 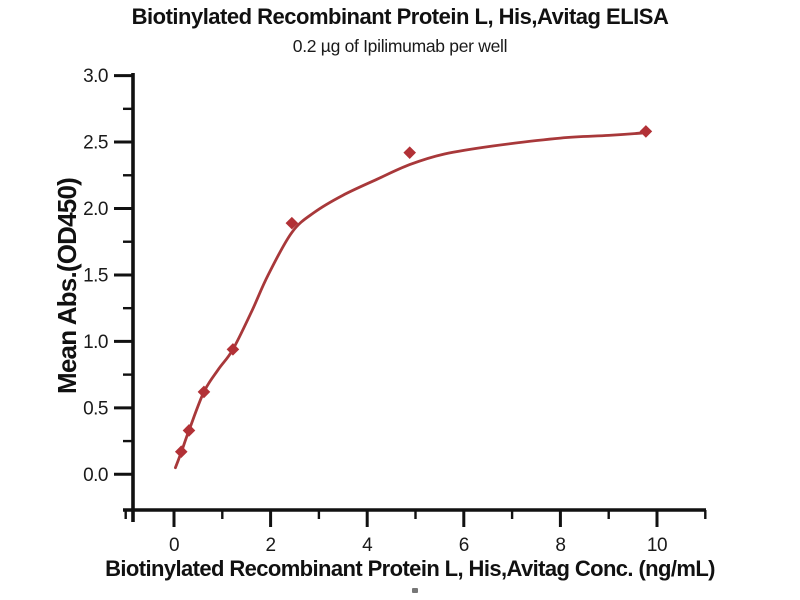 I want to click on x-tick-label: 8, so click(x=560, y=545).